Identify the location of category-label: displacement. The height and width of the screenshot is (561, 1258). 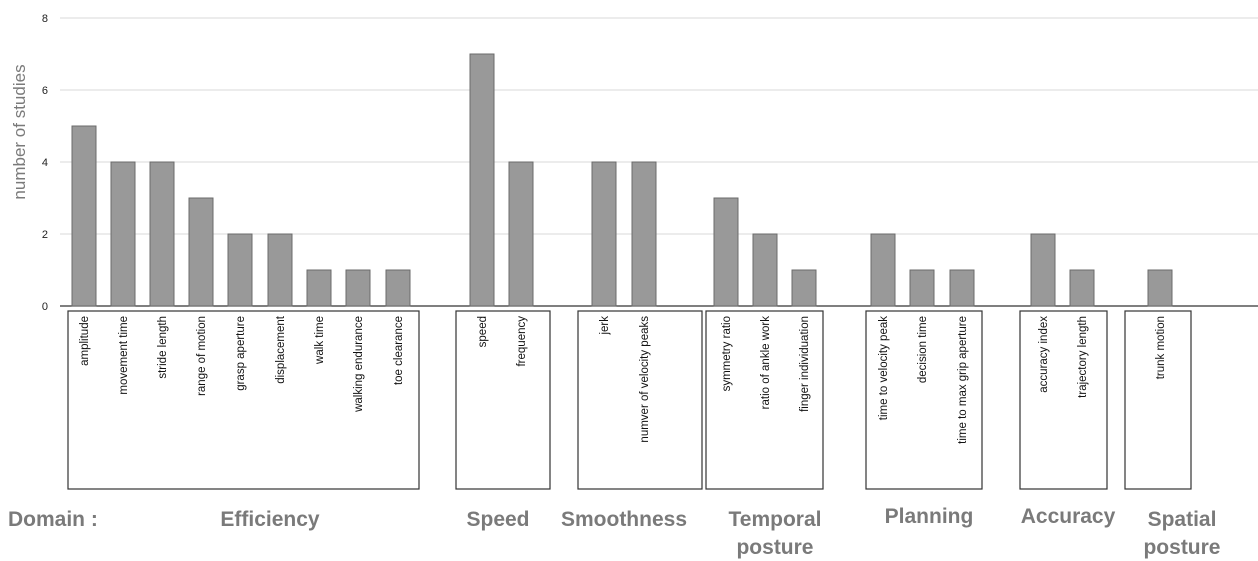
(281, 349).